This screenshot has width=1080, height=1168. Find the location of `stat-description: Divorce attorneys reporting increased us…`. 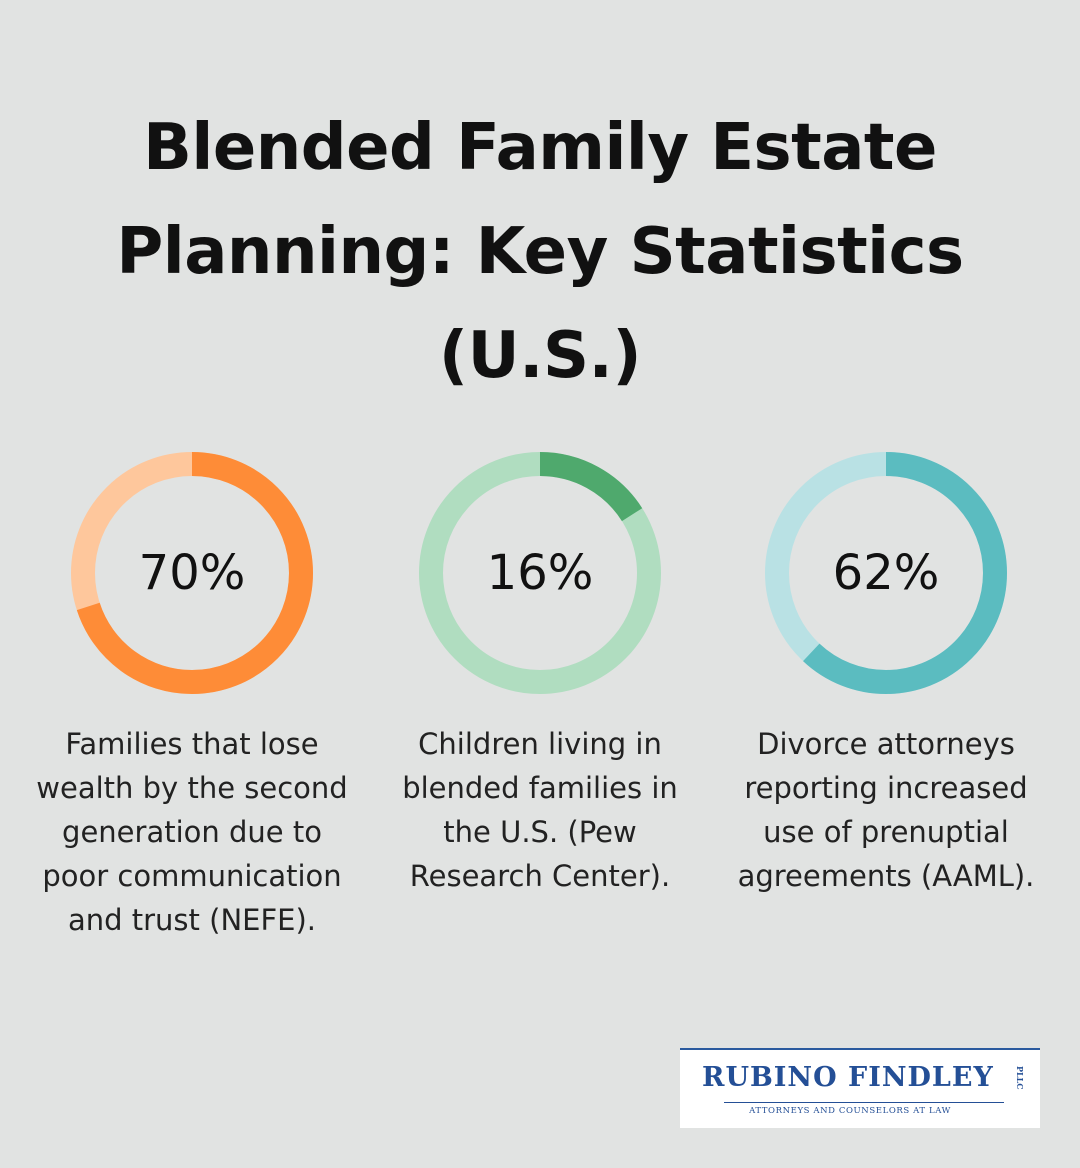

stat-description: Divorce attorneys reporting increased us… is located at coordinates (886, 810).